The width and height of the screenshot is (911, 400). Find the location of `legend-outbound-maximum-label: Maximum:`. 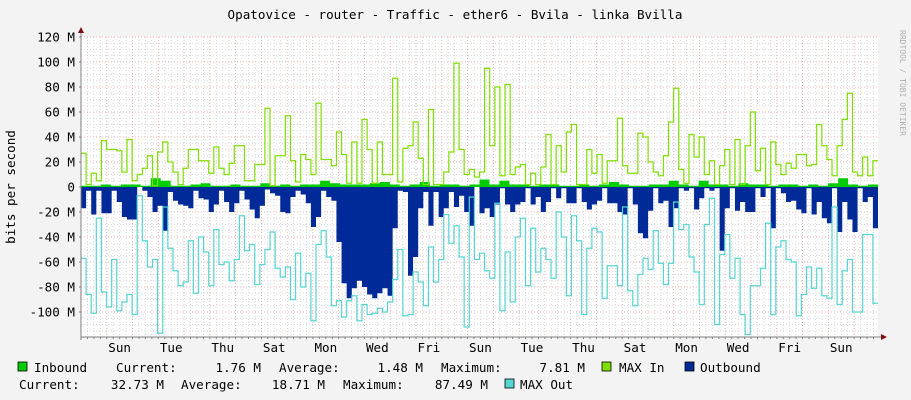

legend-outbound-maximum-label: Maximum: is located at coordinates (373, 384).